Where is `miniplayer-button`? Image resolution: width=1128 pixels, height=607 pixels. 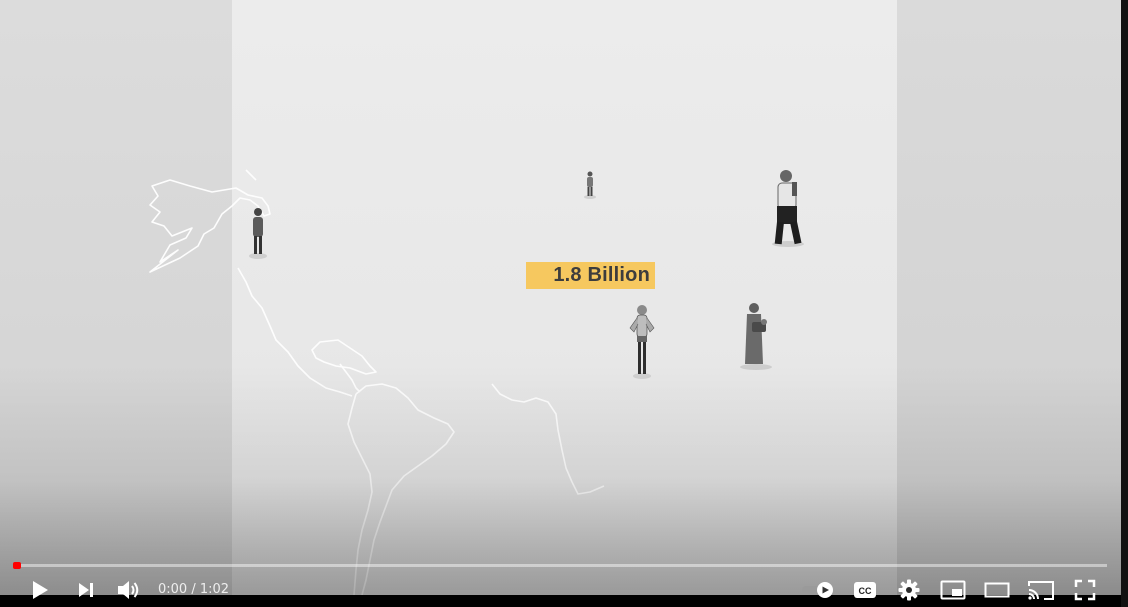 miniplayer-button is located at coordinates (953, 589).